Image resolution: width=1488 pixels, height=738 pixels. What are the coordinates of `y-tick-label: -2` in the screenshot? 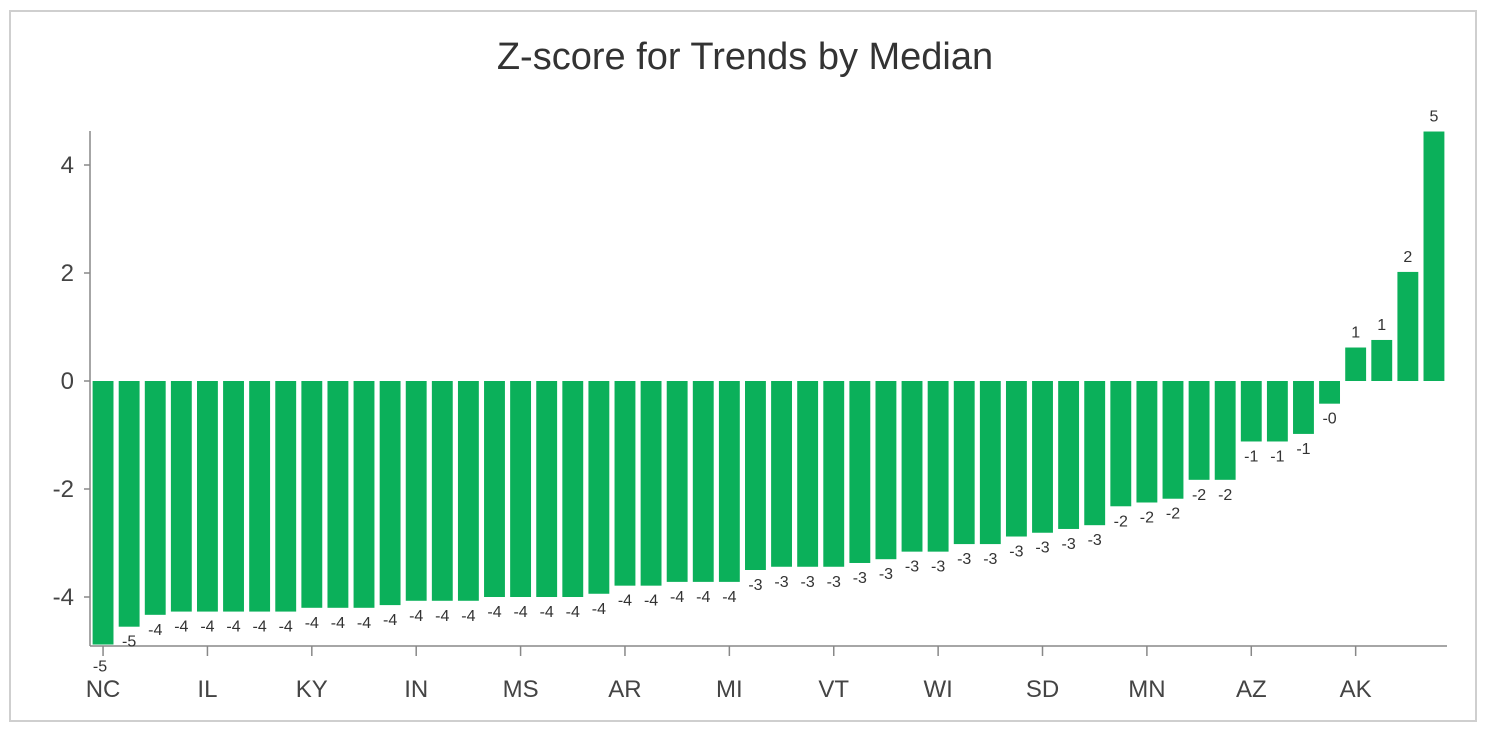 It's located at (63, 489).